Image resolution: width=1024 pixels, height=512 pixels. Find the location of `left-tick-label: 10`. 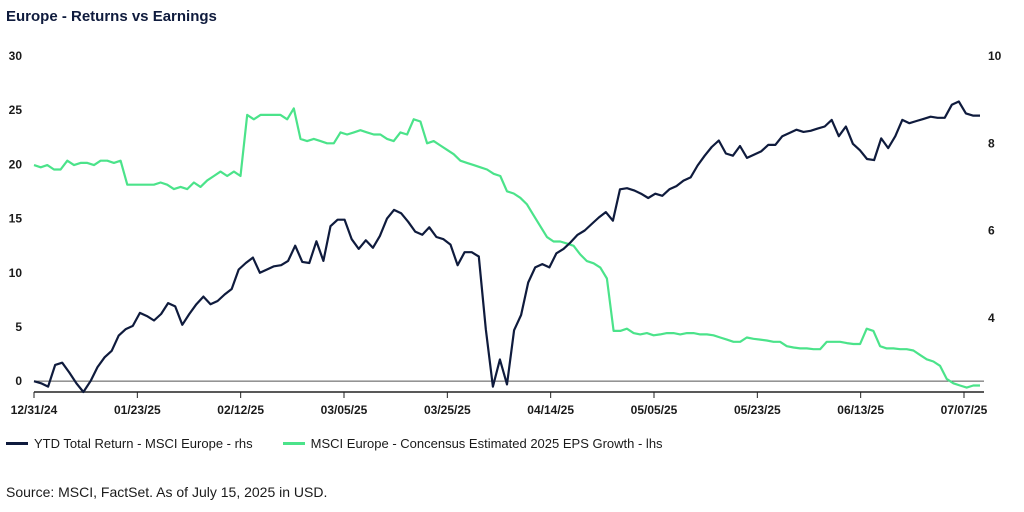

left-tick-label: 10 is located at coordinates (16, 273).